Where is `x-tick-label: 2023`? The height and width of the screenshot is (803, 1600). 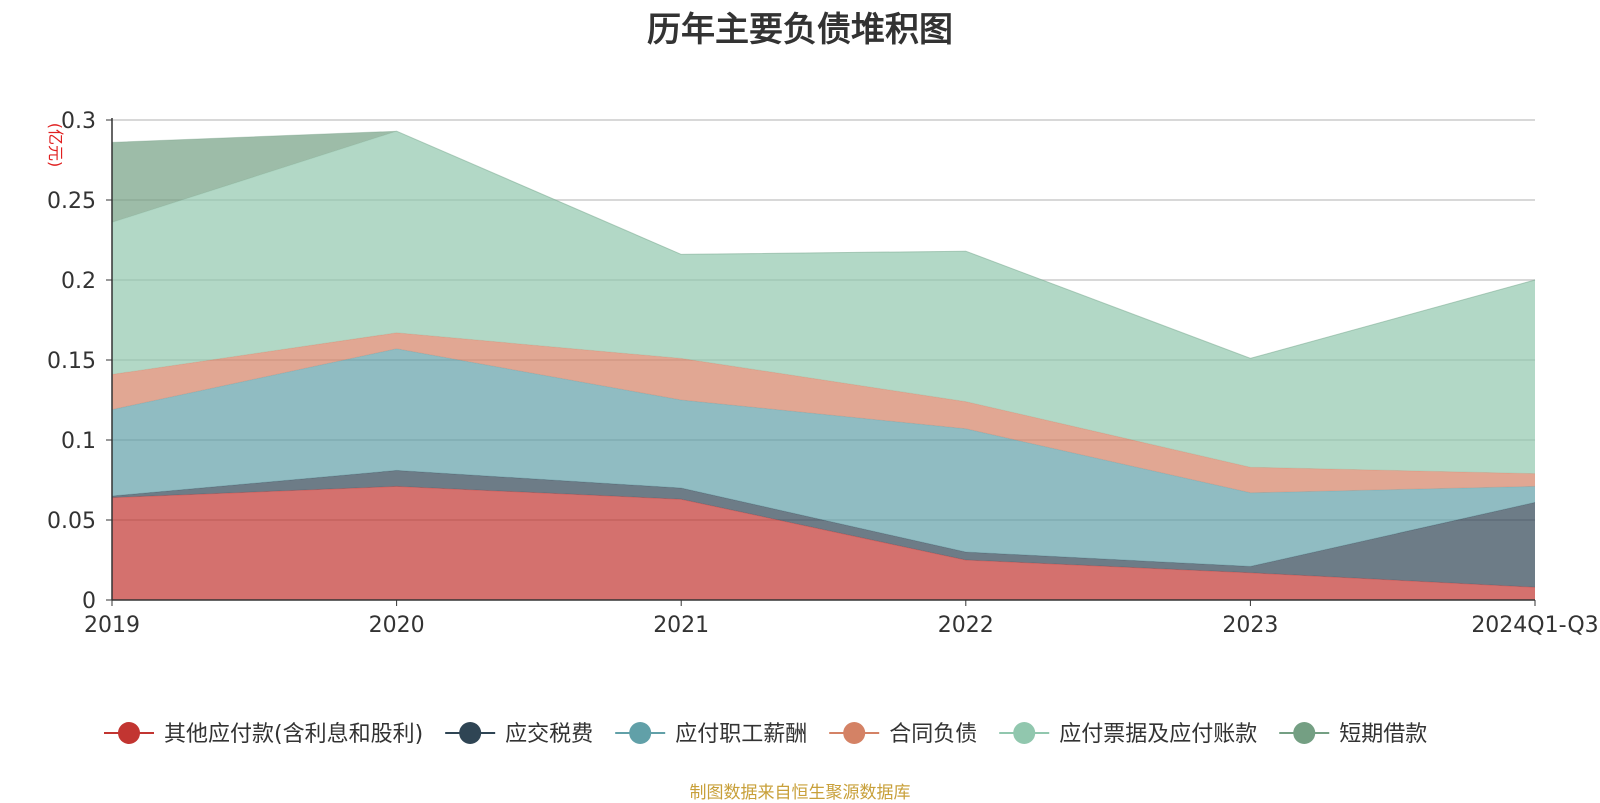 x-tick-label: 2023 is located at coordinates (1250, 625).